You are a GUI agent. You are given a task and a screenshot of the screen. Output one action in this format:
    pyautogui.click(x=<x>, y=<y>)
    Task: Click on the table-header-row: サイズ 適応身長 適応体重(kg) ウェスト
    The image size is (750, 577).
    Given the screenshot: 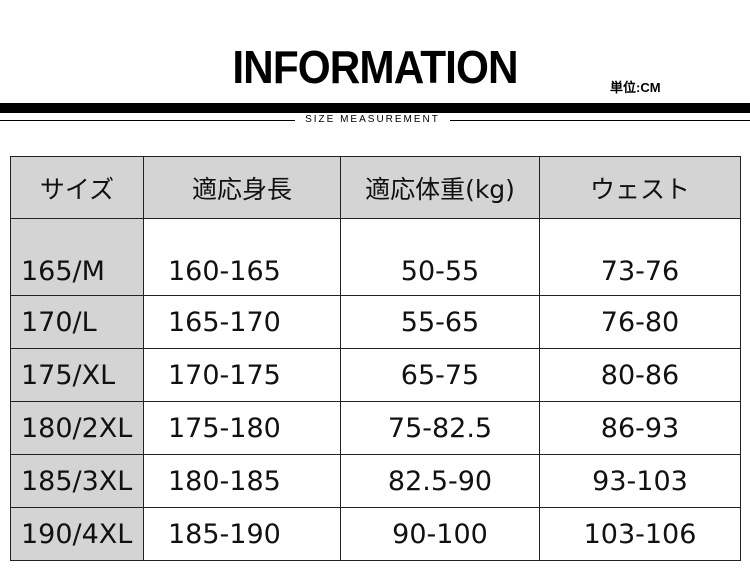 What is the action you would take?
    pyautogui.click(x=375, y=187)
    